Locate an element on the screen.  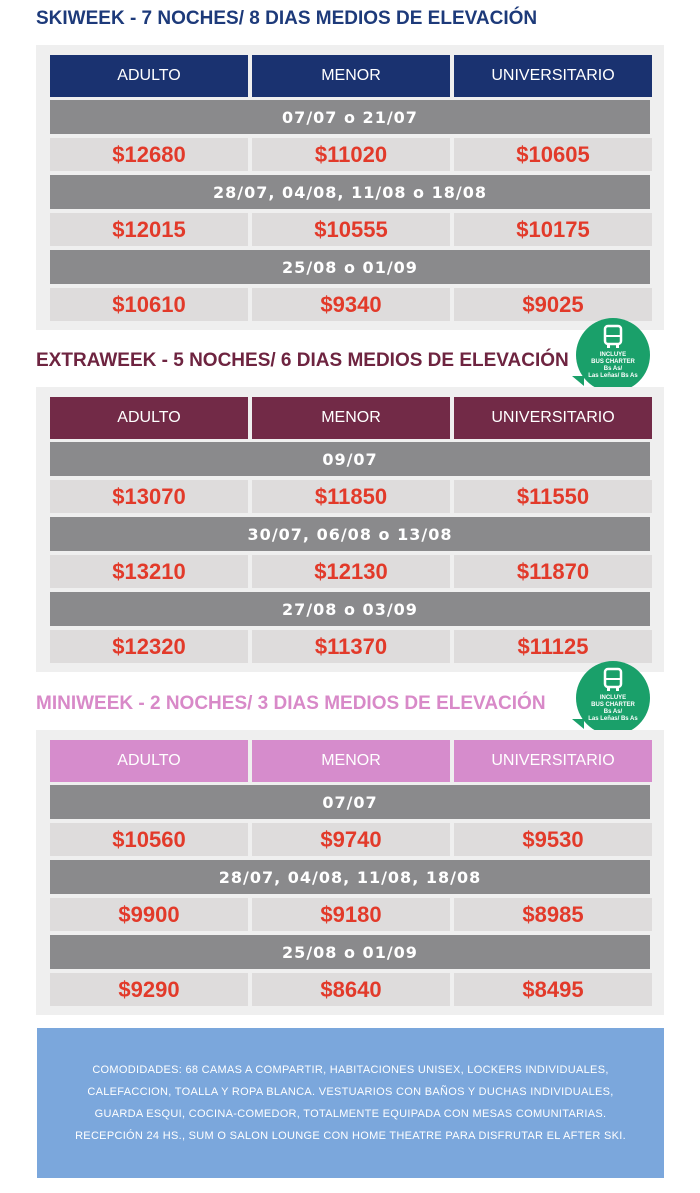
price-cell: $11870 is located at coordinates (553, 571).